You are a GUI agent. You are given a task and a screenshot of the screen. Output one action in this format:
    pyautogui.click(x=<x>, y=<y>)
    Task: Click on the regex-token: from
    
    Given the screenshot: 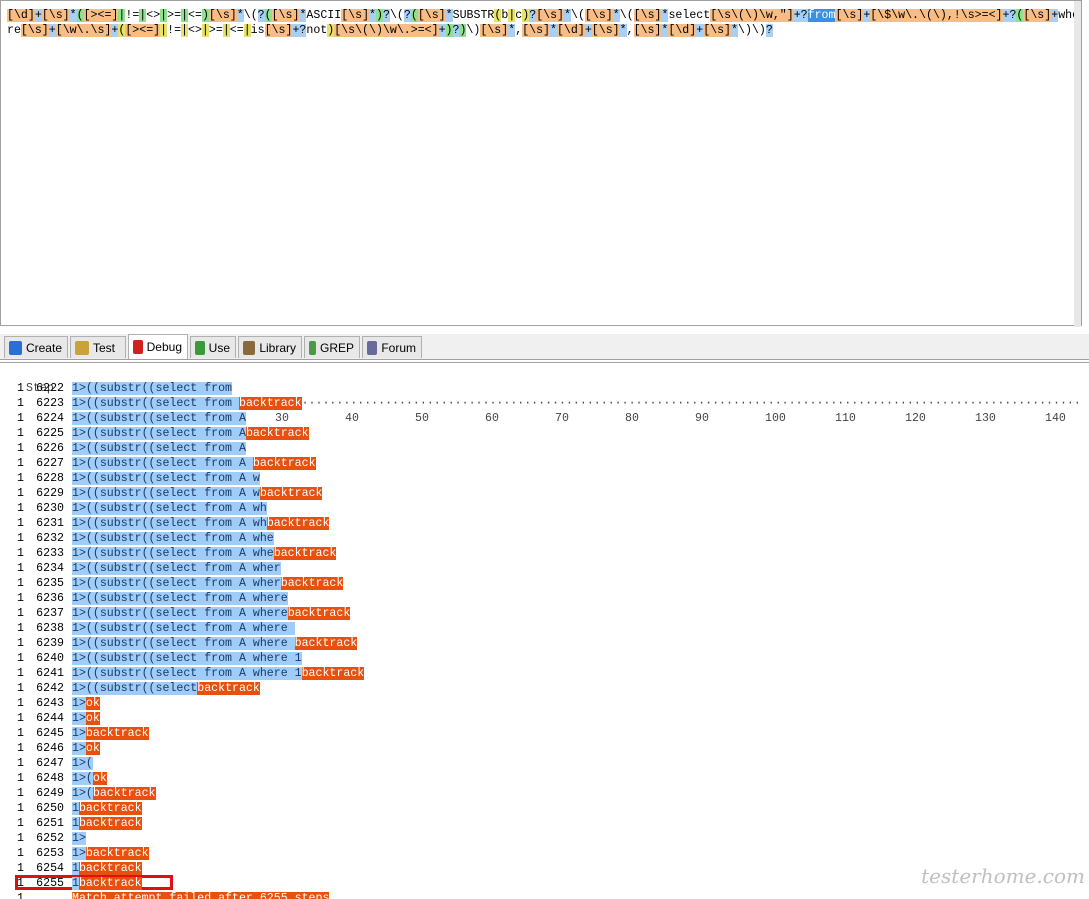 What is the action you would take?
    pyautogui.click(x=821, y=15)
    